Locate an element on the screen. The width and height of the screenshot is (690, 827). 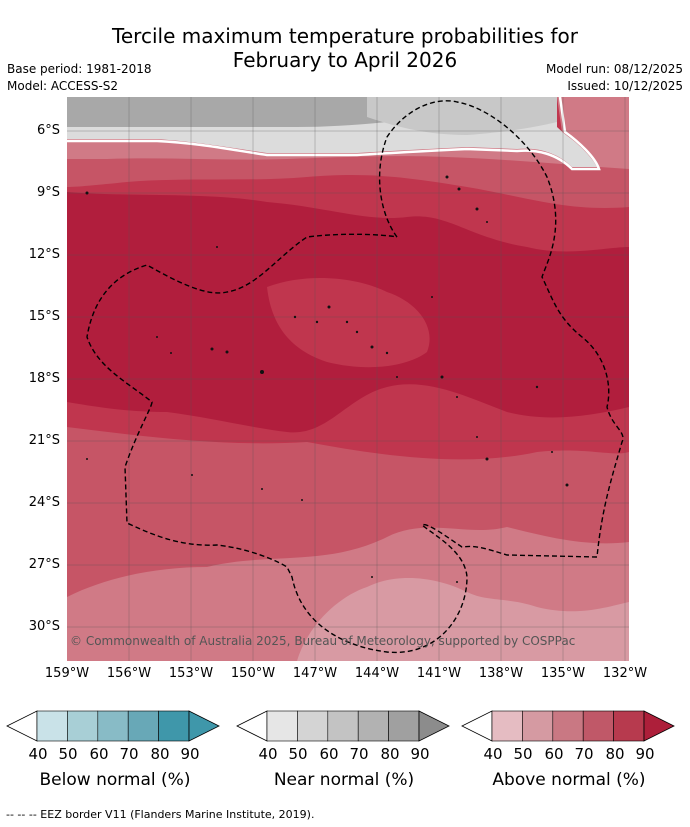
near-tick-80: 80 is located at coordinates (390, 754).